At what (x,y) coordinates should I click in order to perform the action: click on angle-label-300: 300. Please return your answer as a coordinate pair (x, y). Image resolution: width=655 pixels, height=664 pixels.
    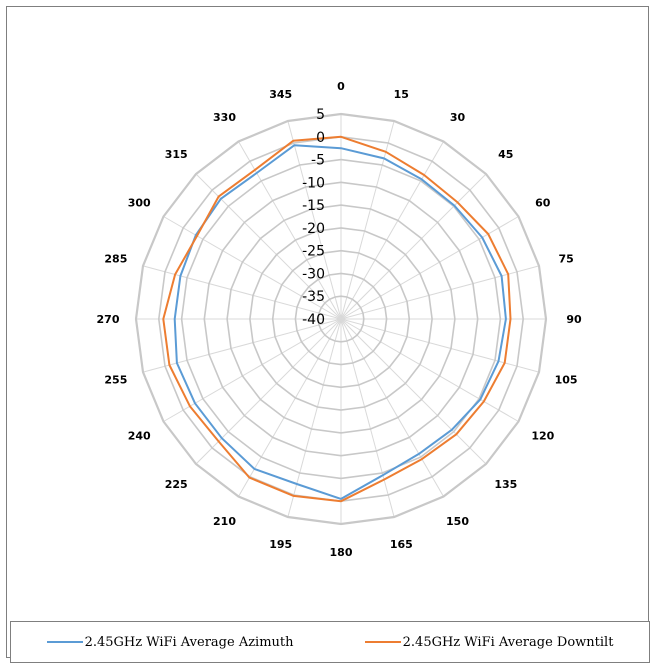
    Looking at the image, I should click on (139, 203).